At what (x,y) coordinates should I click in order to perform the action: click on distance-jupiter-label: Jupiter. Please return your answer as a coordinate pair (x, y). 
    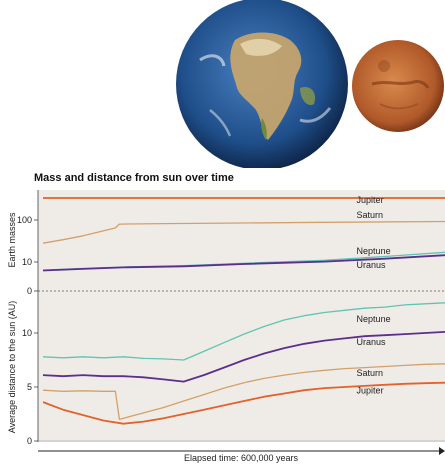
    Looking at the image, I should click on (370, 390).